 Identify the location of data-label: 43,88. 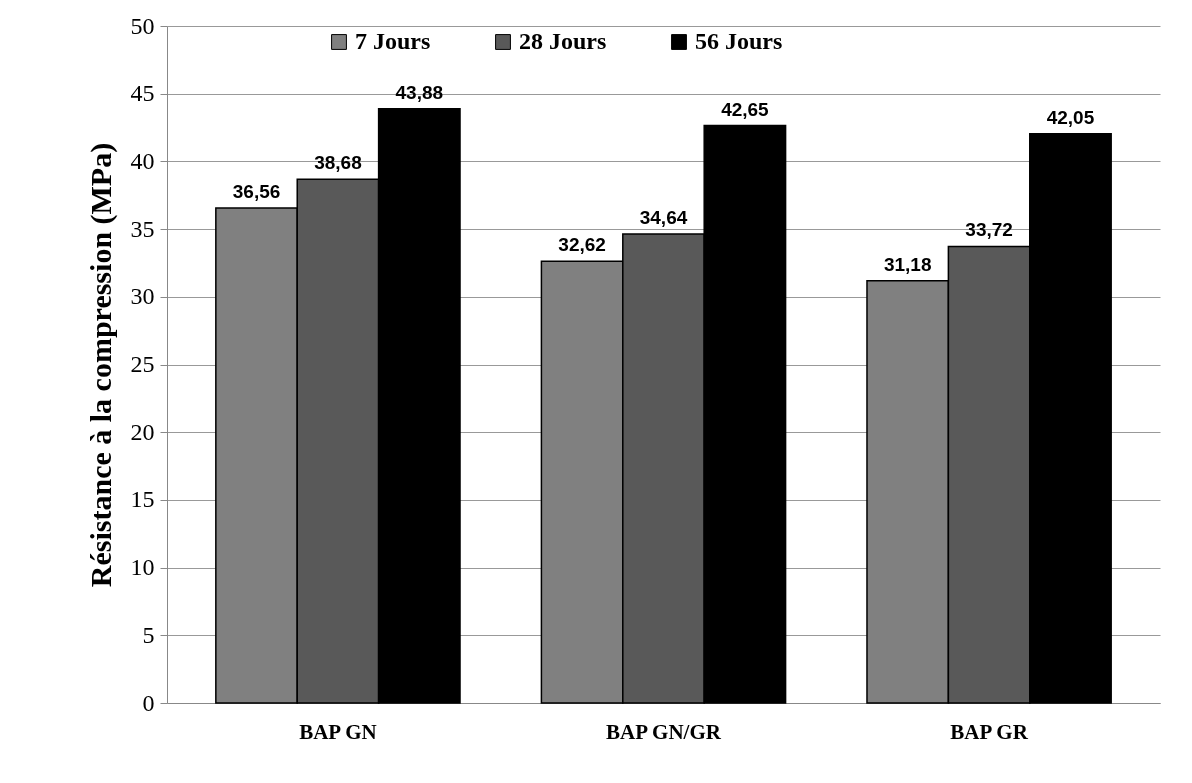
(419, 92).